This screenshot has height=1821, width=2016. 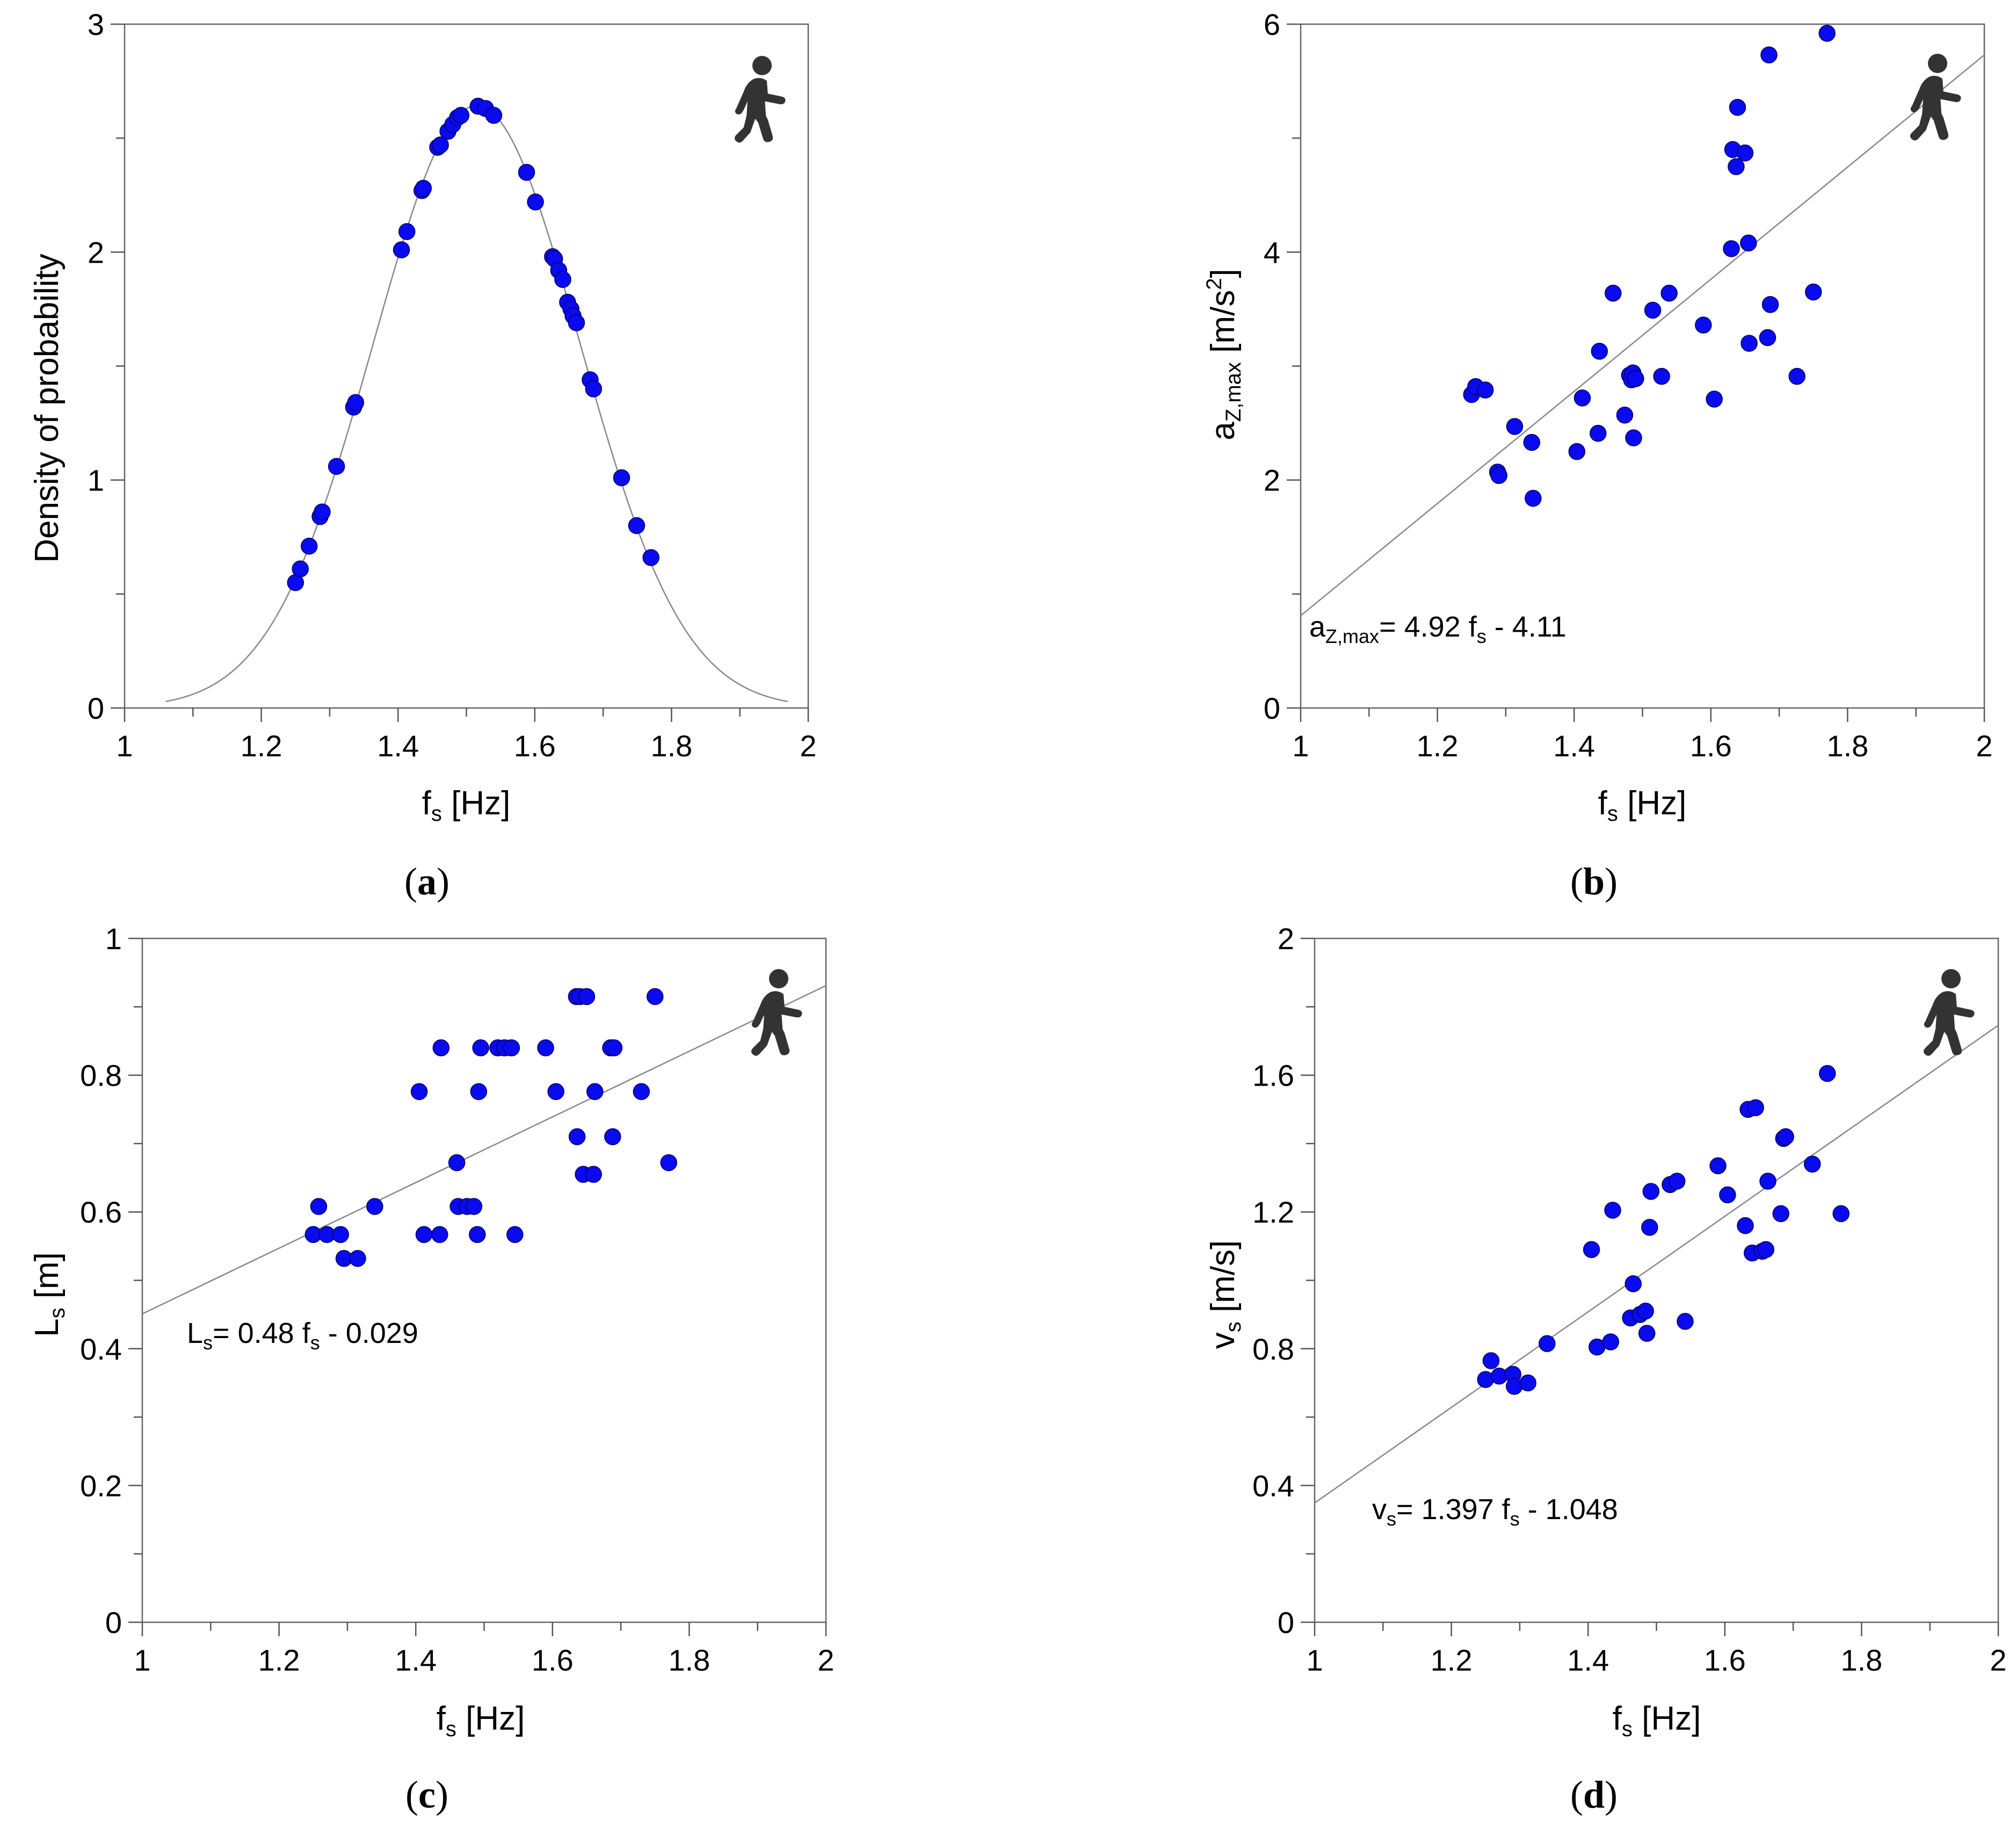 What do you see at coordinates (1272, 480) in the screenshot?
I see `y-tick-label: 2` at bounding box center [1272, 480].